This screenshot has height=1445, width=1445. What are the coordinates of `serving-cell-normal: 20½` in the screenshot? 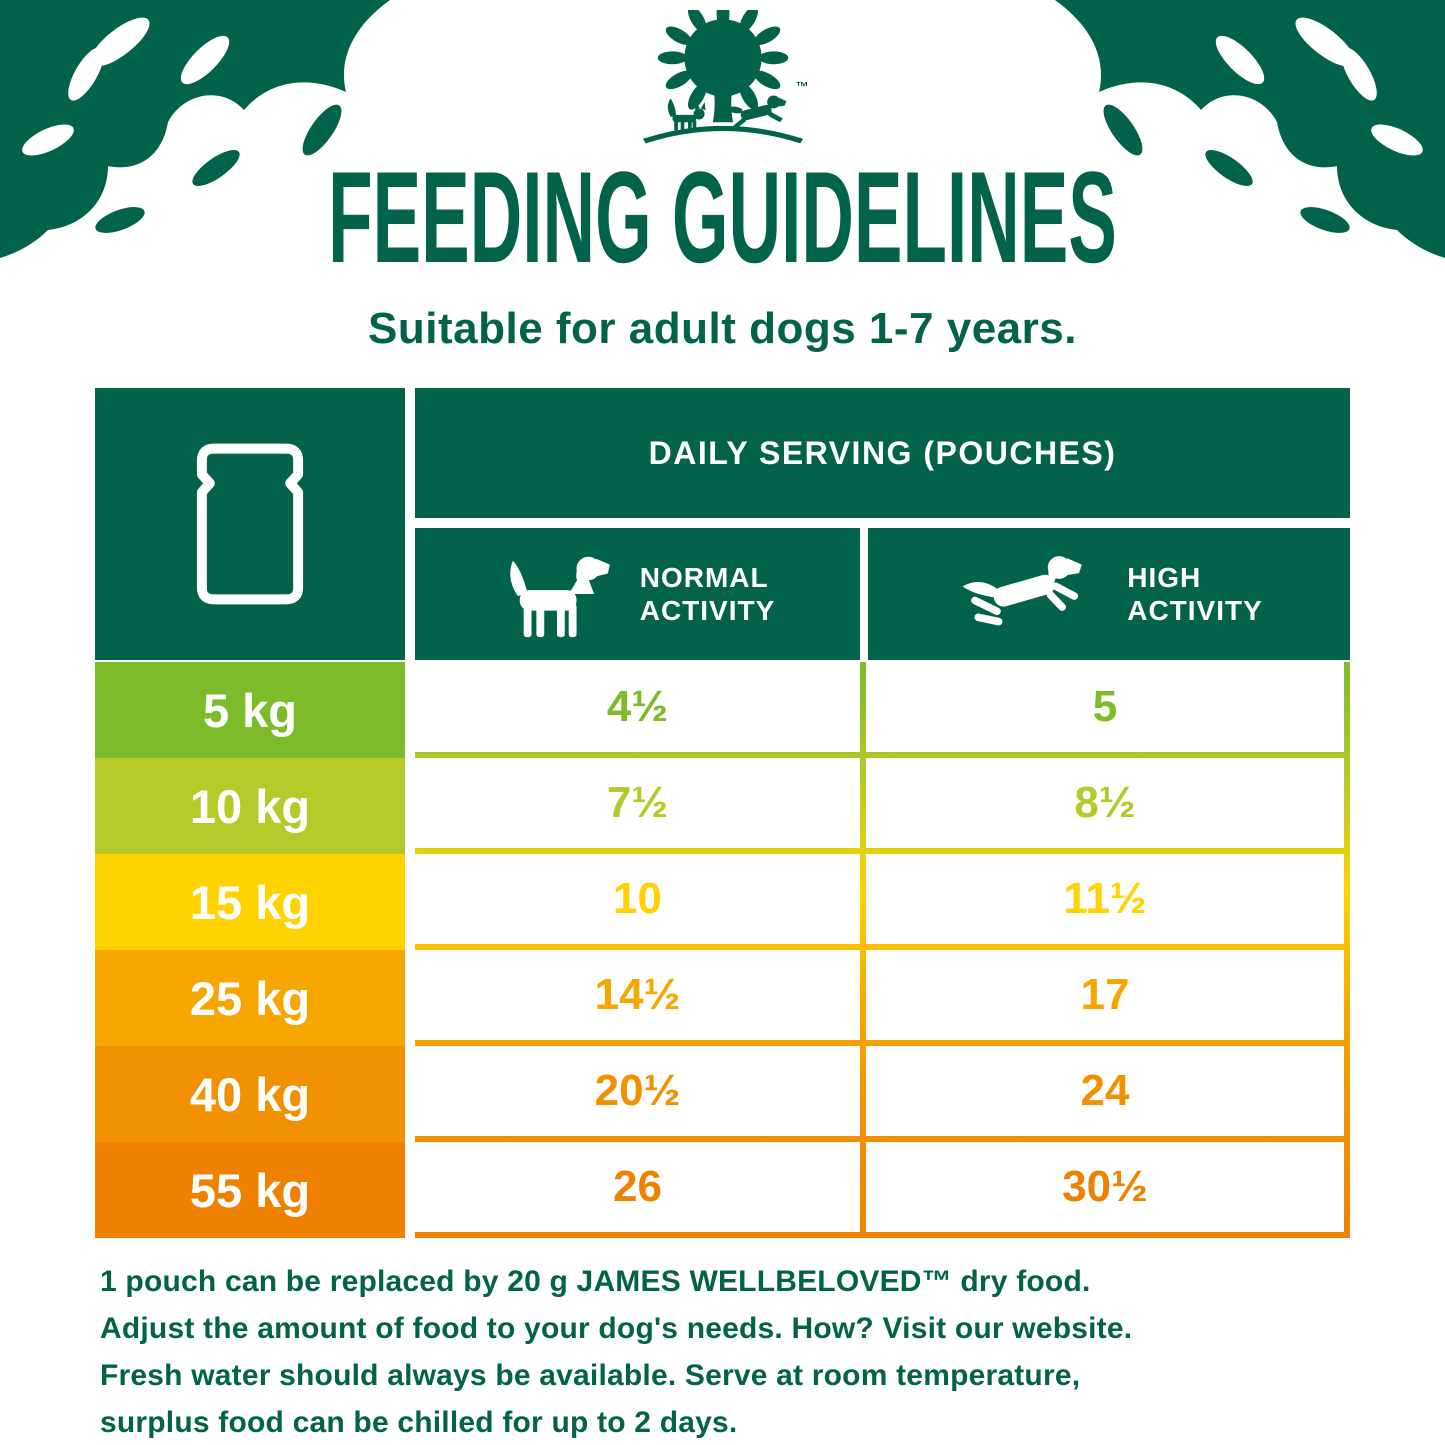 It's located at (637, 1091).